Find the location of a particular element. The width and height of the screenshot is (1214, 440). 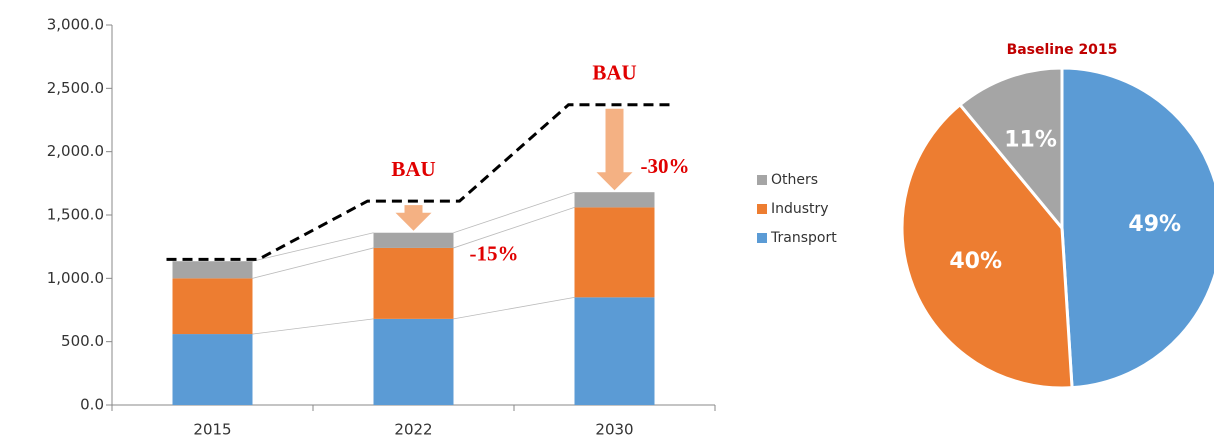

y-tick-label: 500.0 is located at coordinates (82, 341).